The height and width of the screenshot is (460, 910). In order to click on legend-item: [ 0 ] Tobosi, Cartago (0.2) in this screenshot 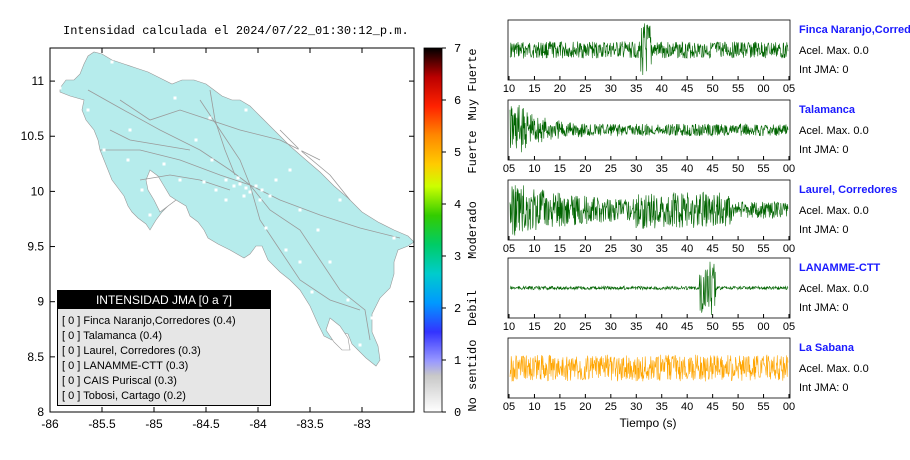, I will do `click(124, 396)`.